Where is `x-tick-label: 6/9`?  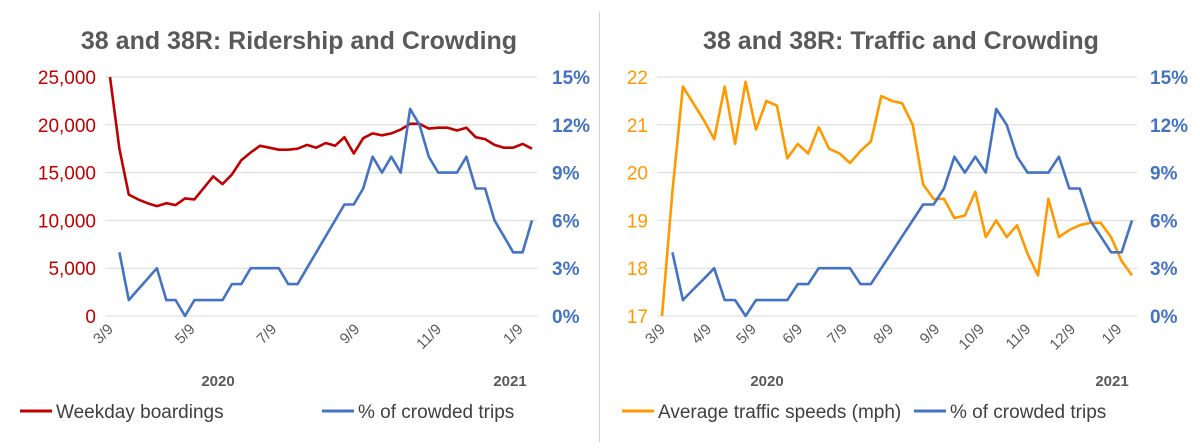 x-tick-label: 6/9 is located at coordinates (792, 334).